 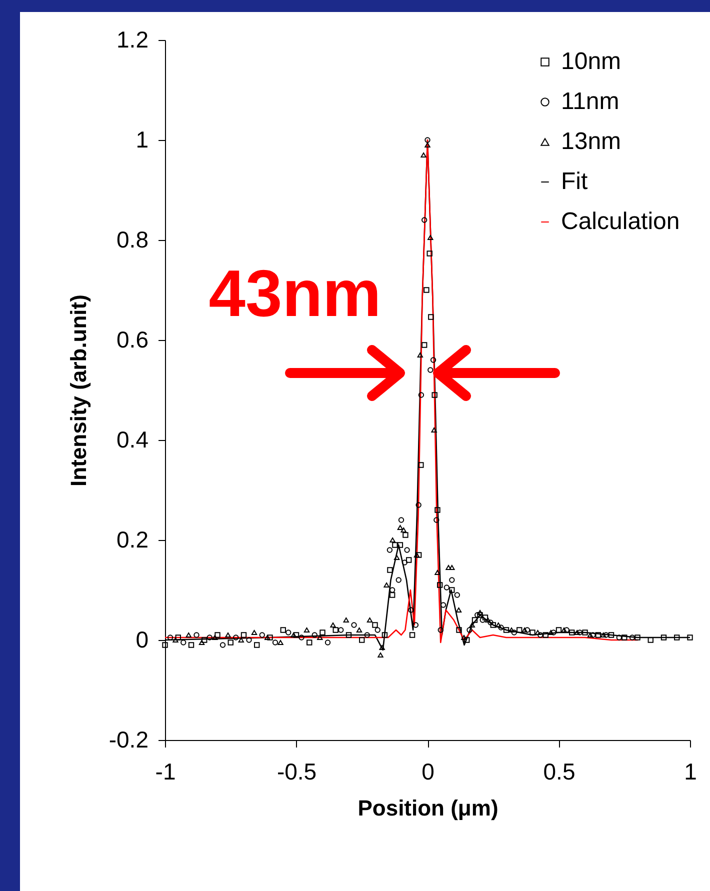 I want to click on y-axis-title: Intensity (arb.unit), so click(x=78, y=390).